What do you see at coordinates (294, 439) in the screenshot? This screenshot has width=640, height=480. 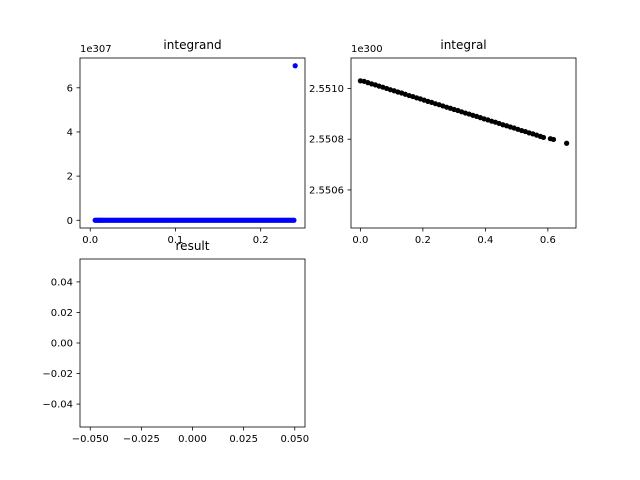 I see `x-tick-label-result-4: 0.050` at bounding box center [294, 439].